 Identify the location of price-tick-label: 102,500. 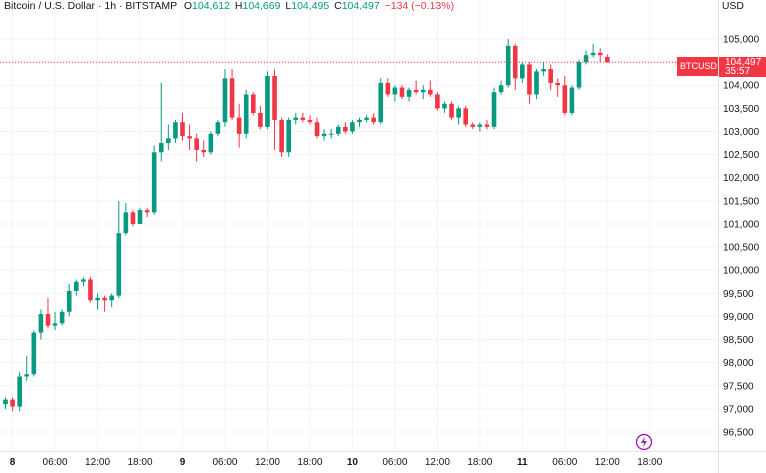
(741, 155).